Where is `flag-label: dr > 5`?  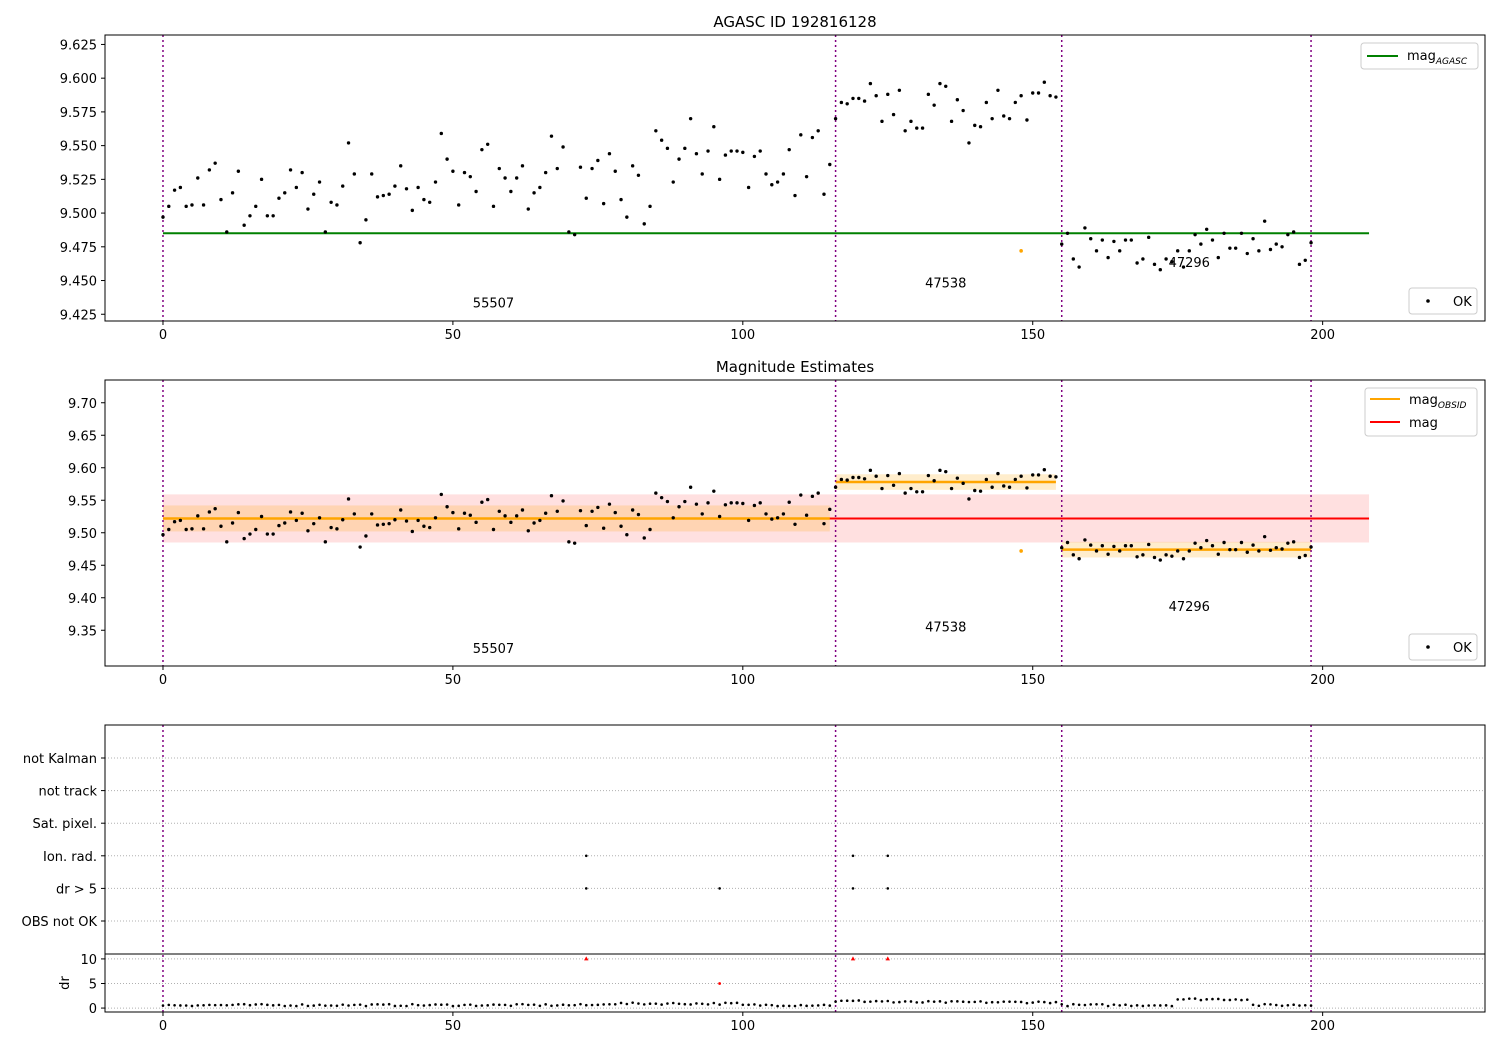 flag-label: dr > 5 is located at coordinates (76, 889).